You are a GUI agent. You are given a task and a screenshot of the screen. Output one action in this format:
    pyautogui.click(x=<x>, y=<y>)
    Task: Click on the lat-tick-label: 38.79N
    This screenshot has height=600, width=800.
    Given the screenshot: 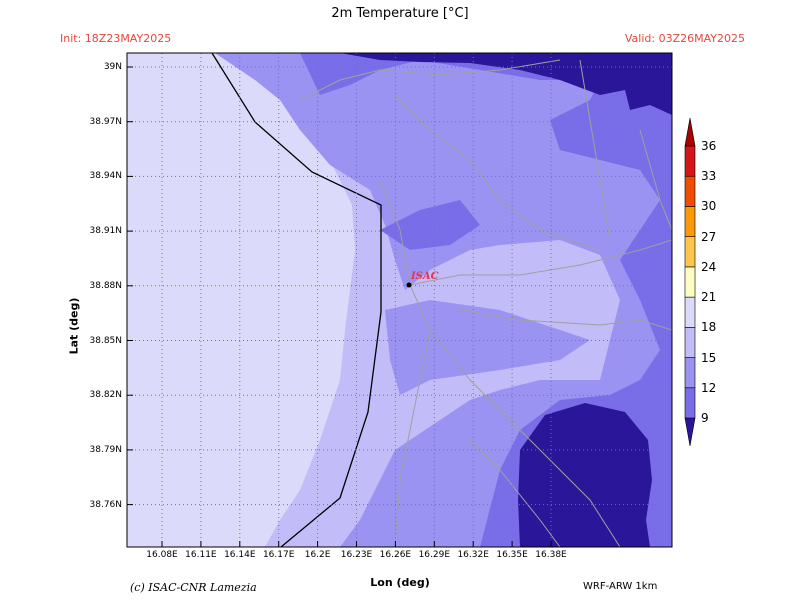 What is the action you would take?
    pyautogui.click(x=106, y=449)
    